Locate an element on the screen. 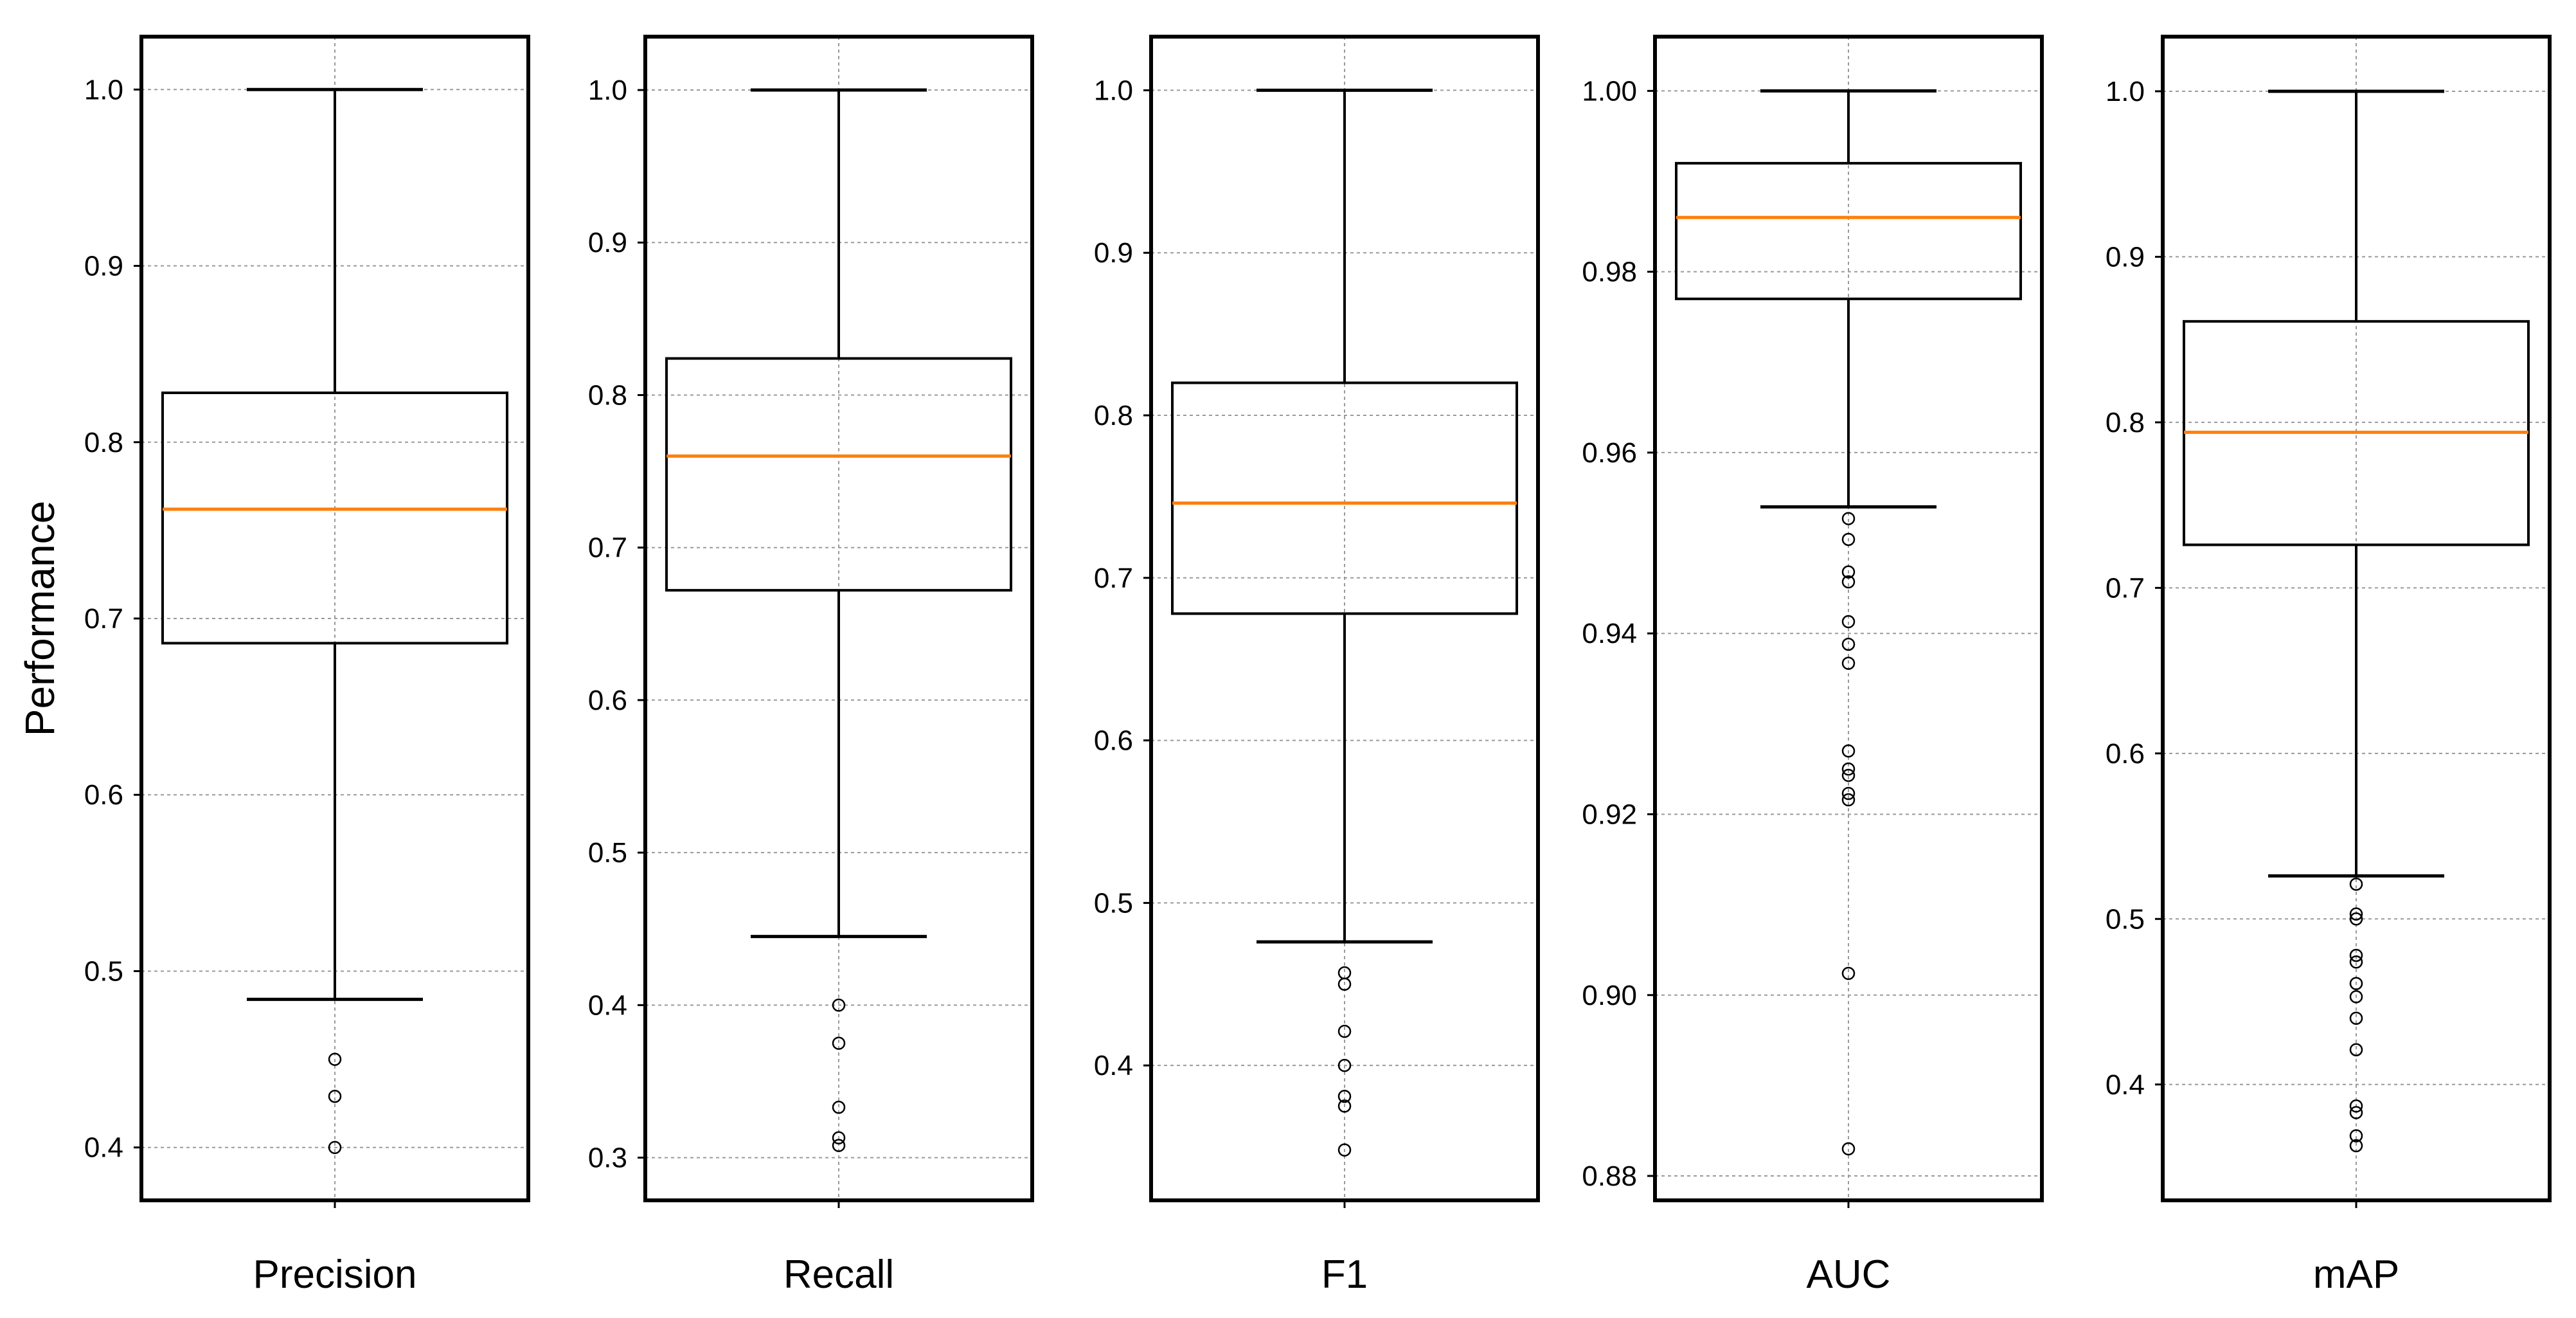 Image resolution: width=2576 pixels, height=1318 pixels. category-label: Recall is located at coordinates (838, 1274).